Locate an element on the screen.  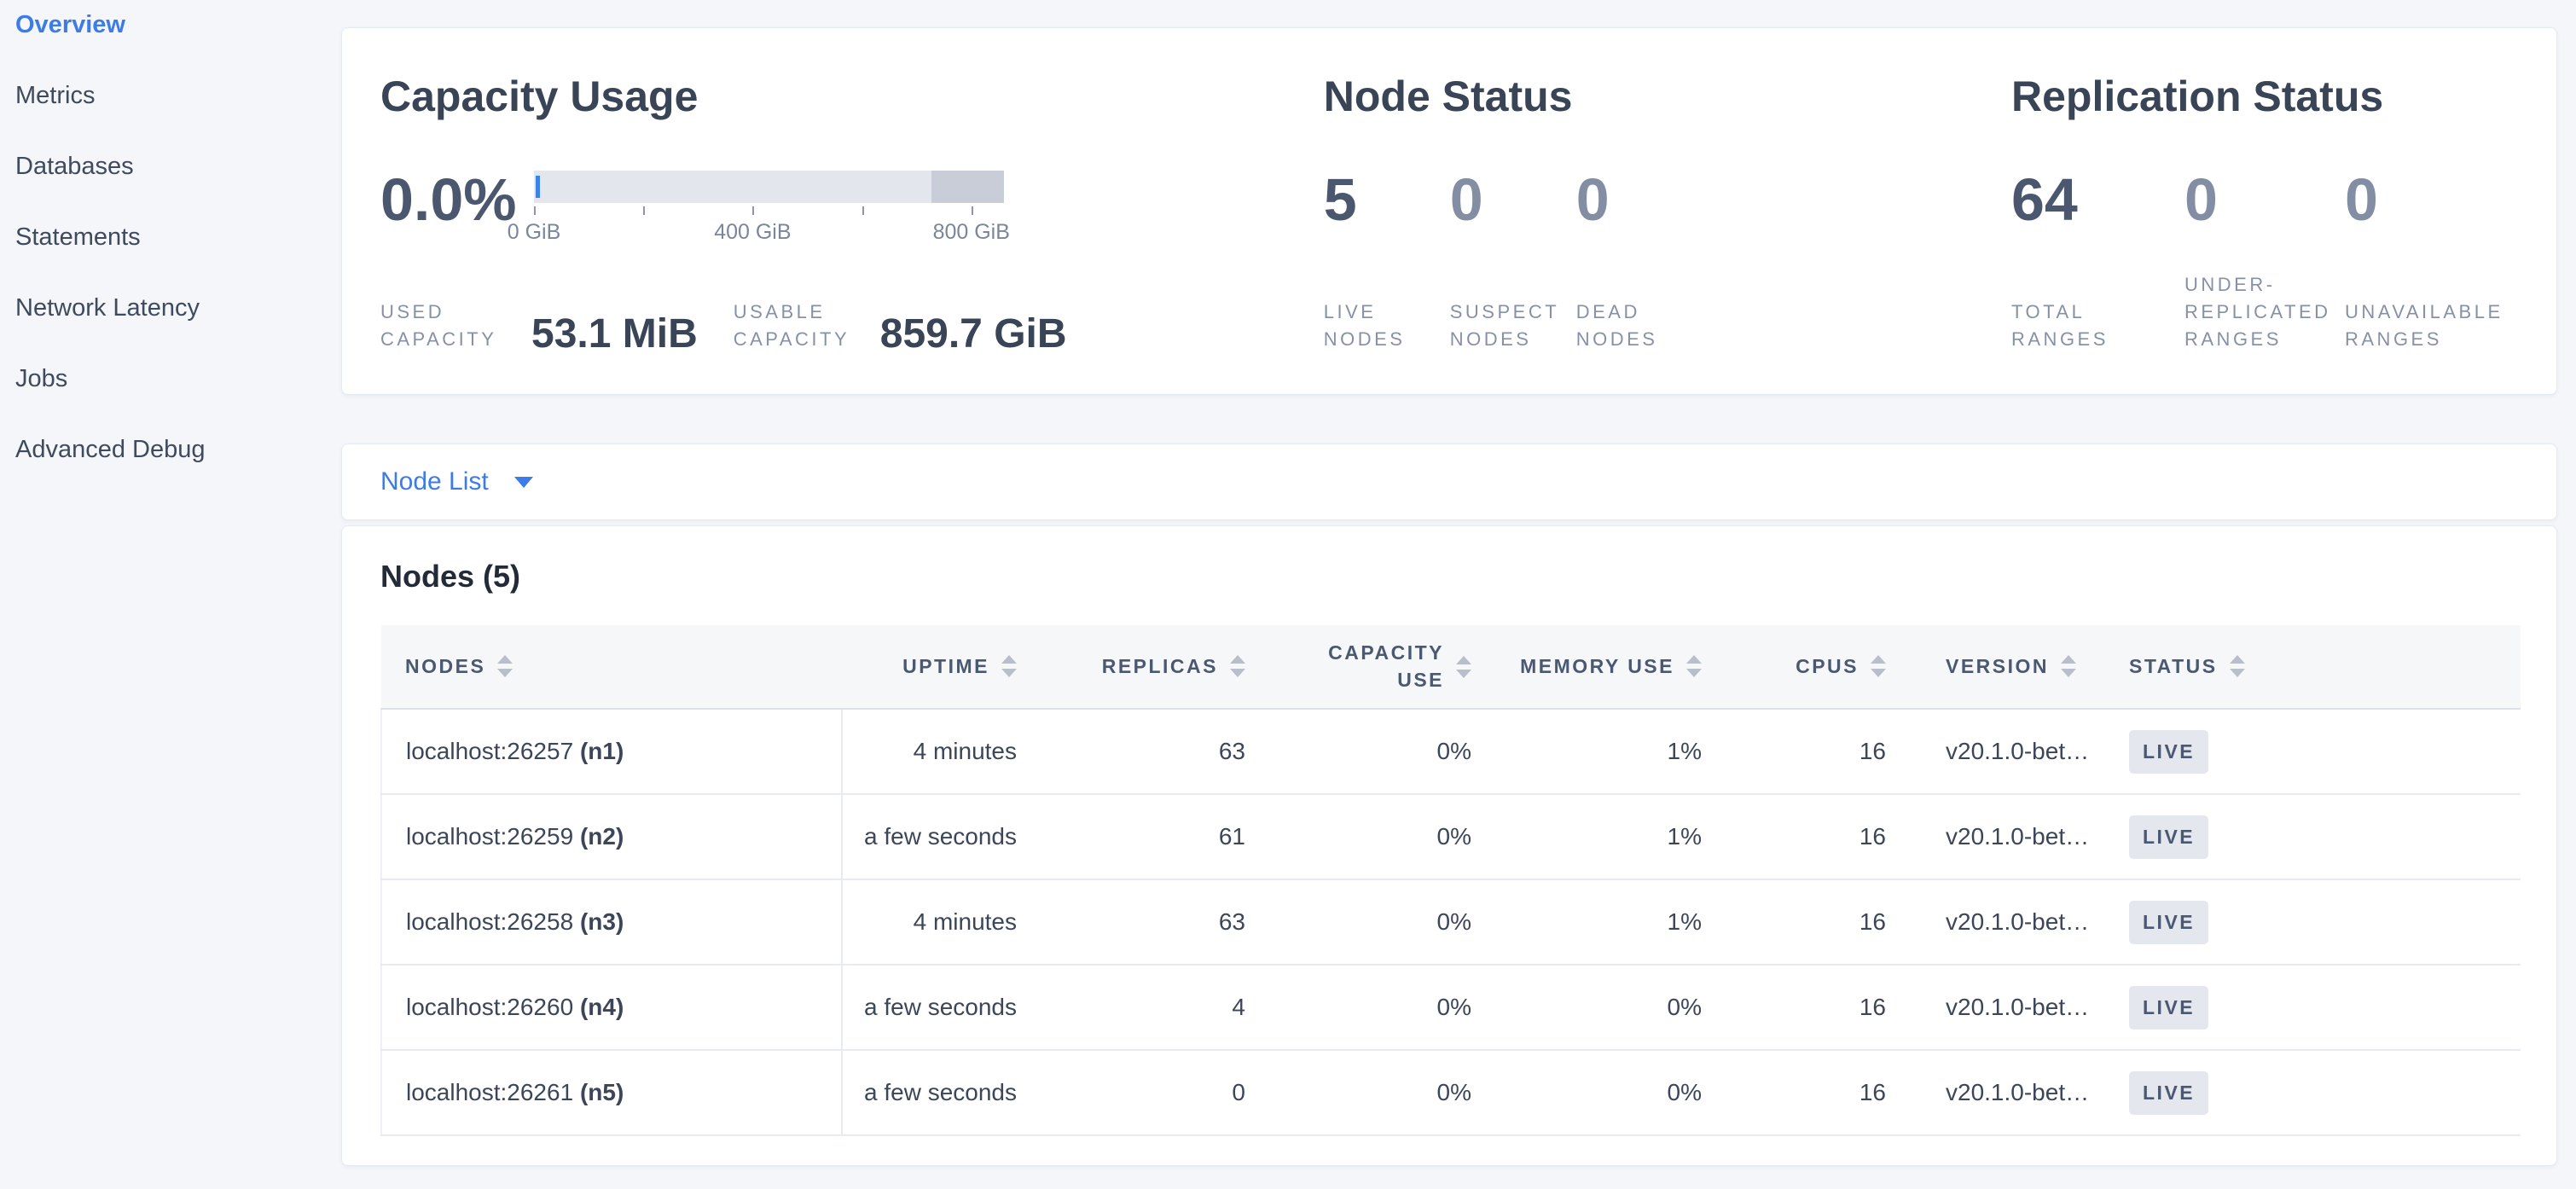
cell-node: localhost:26258 (n3) is located at coordinates (611, 922).